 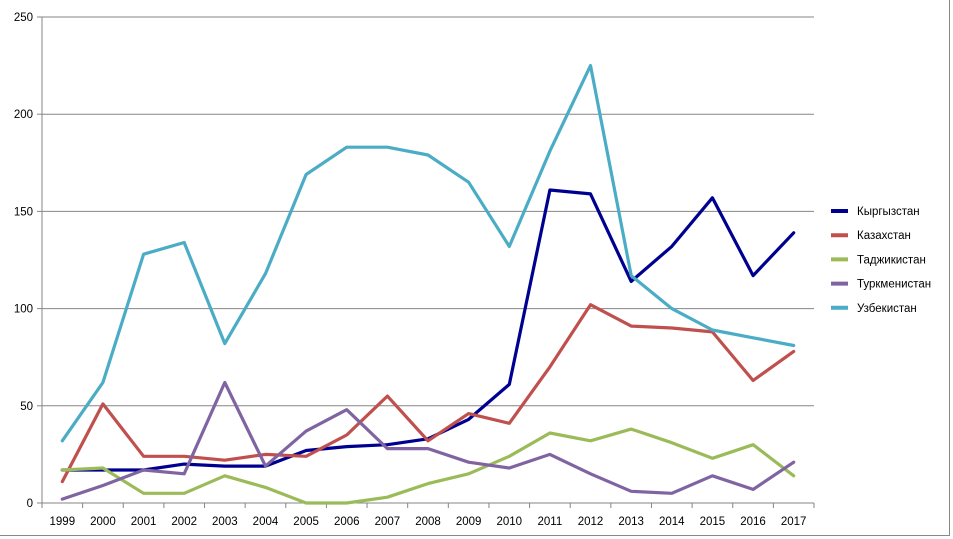 I want to click on x-tick-label: 2017, so click(x=794, y=522).